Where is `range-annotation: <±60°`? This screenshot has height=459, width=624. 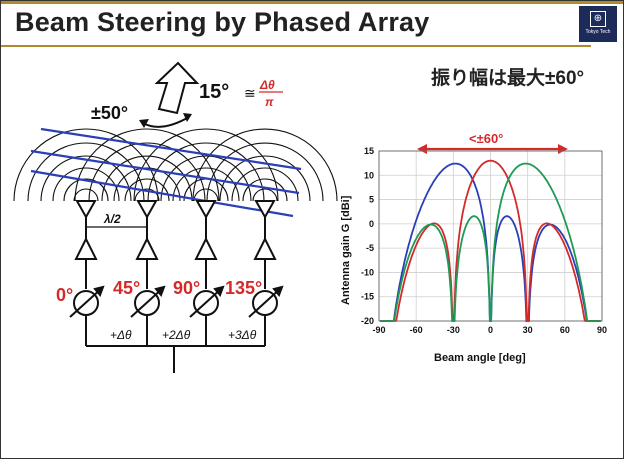
range-annotation: <±60° is located at coordinates (486, 138).